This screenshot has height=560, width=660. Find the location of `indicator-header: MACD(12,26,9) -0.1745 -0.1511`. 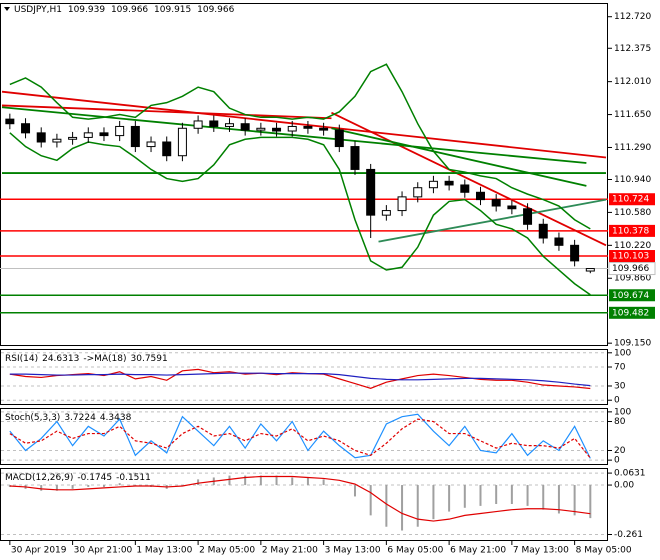

indicator-header: MACD(12,26,9) -0.1745 -0.1511 is located at coordinates (78, 478).